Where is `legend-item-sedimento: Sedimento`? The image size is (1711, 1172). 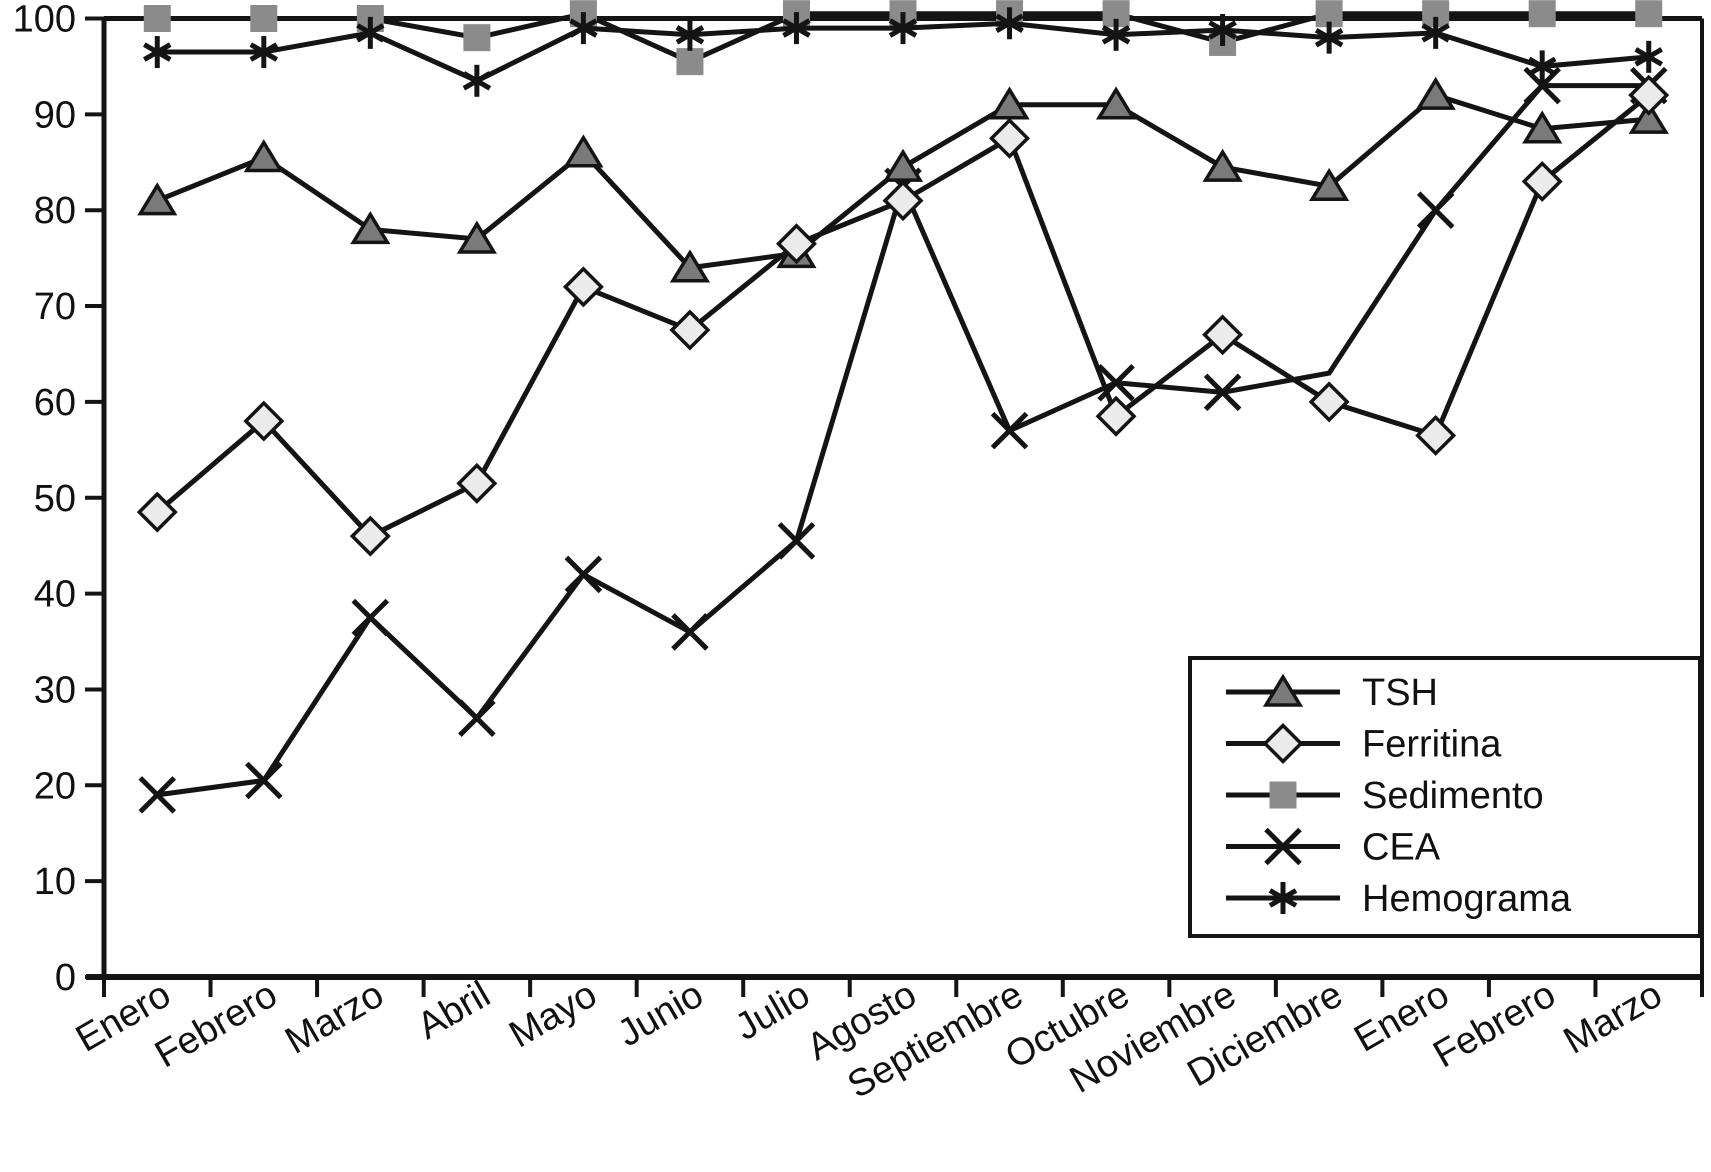
legend-item-sedimento: Sedimento is located at coordinates (1385, 796).